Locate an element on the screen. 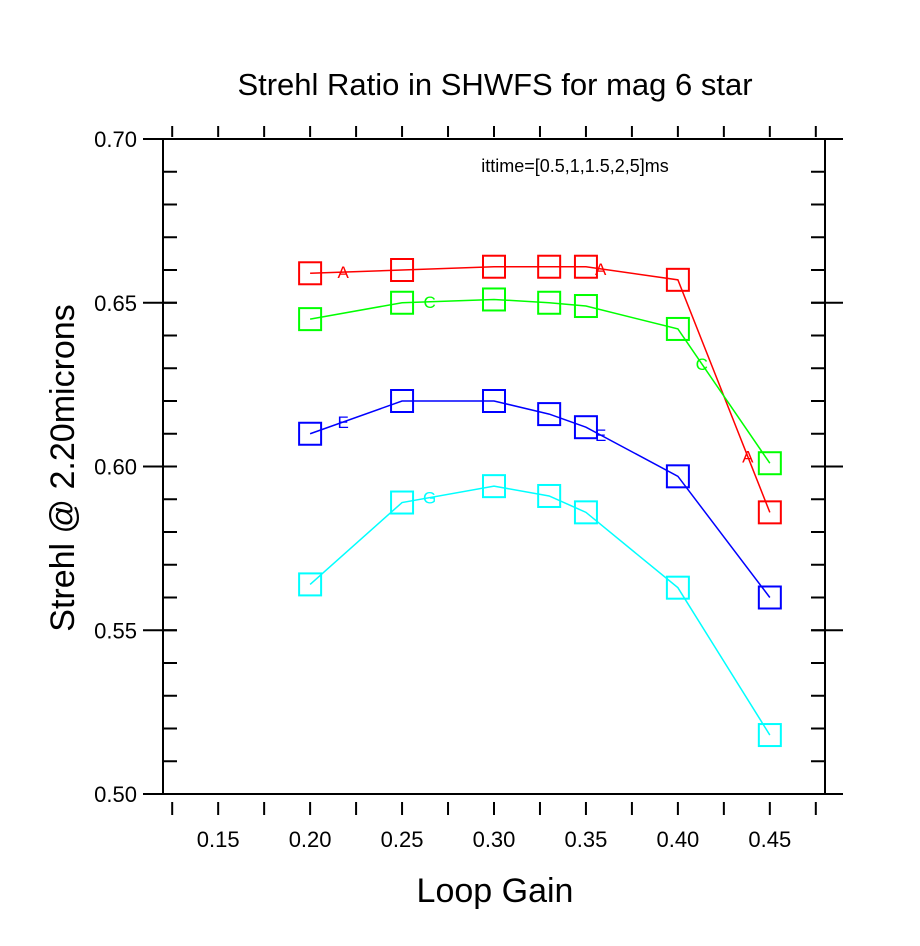  series-label: G is located at coordinates (429, 498).